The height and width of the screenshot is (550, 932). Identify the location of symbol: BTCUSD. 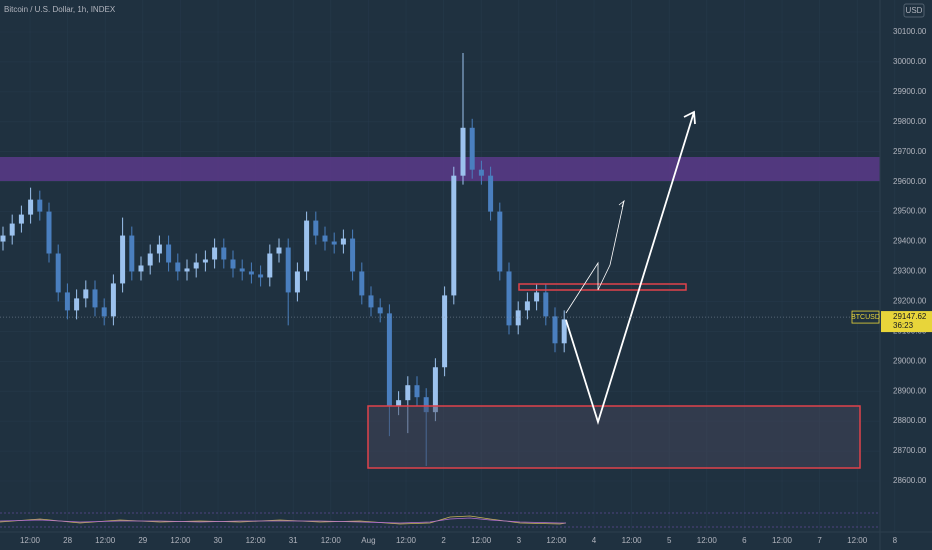
(865, 317).